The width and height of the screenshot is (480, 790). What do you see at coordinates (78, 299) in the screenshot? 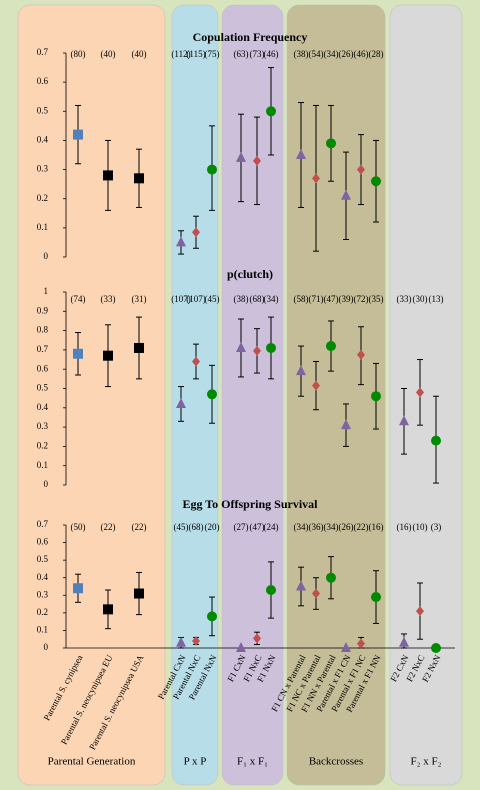
I see `sample-size: (74)` at bounding box center [78, 299].